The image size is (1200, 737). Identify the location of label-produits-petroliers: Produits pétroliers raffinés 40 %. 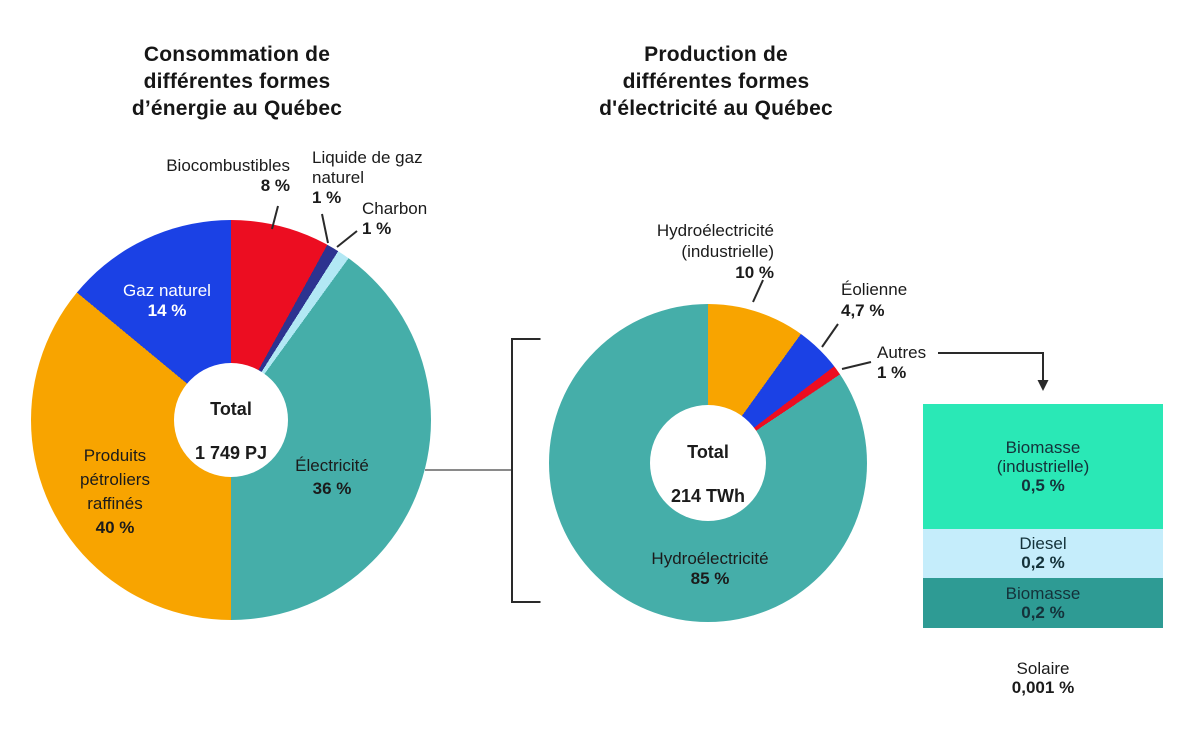
(115, 491).